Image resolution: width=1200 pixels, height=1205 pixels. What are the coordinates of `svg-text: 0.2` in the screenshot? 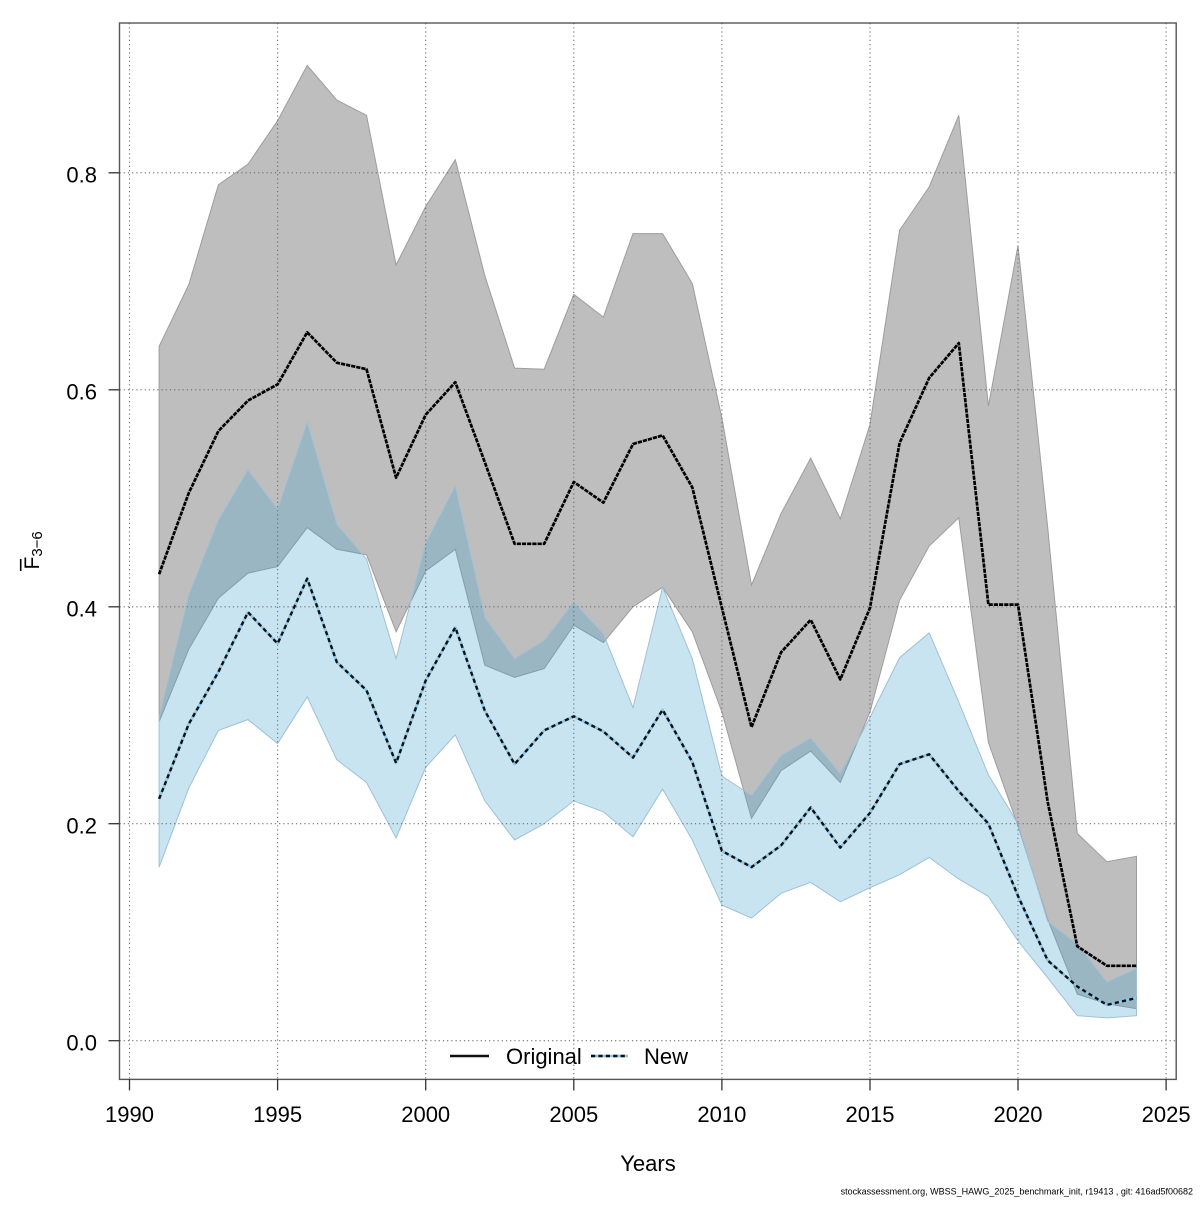 It's located at (81, 825).